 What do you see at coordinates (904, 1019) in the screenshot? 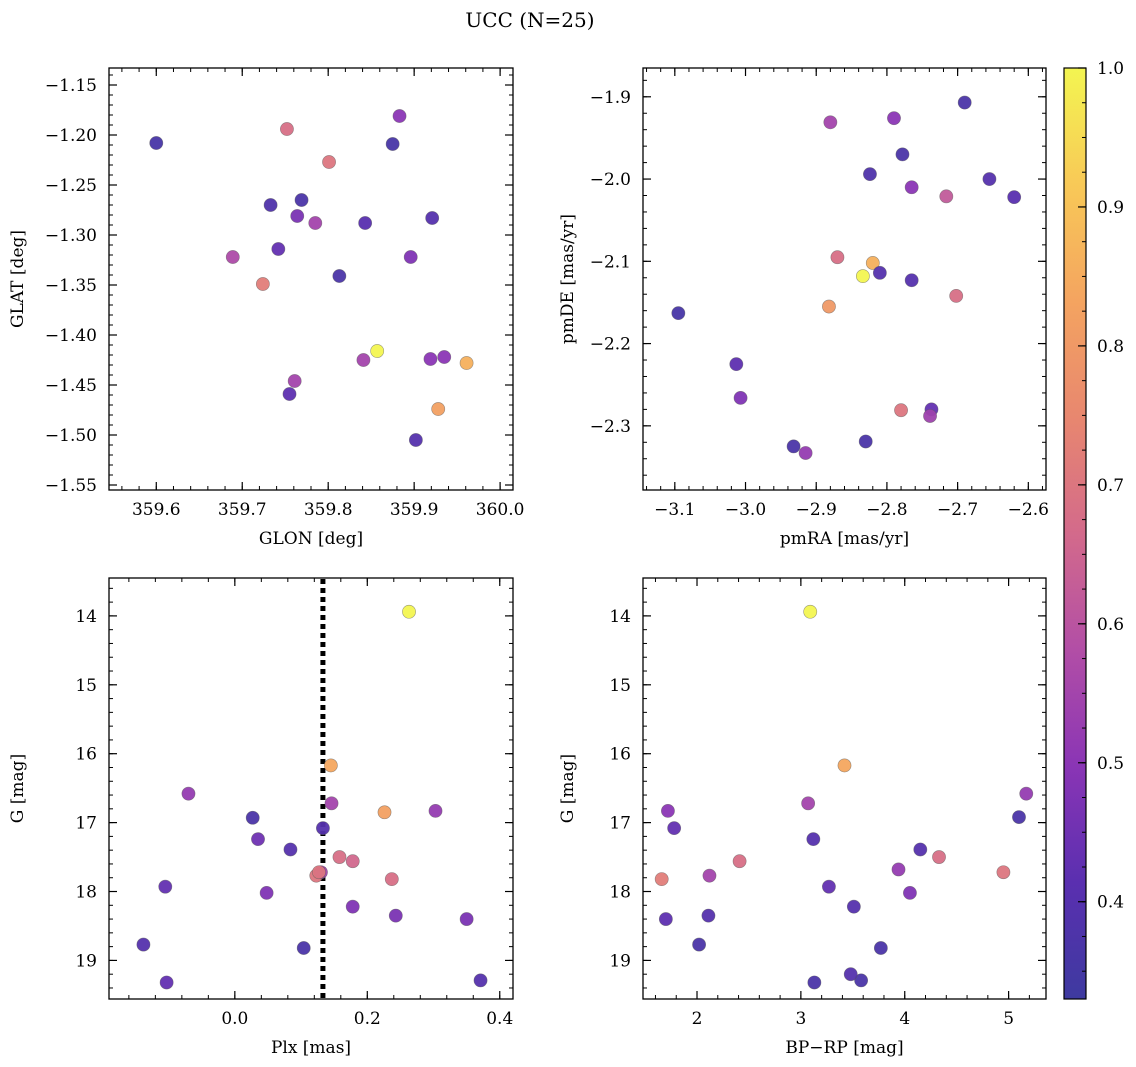
I see `x-tick-label: 4` at bounding box center [904, 1019].